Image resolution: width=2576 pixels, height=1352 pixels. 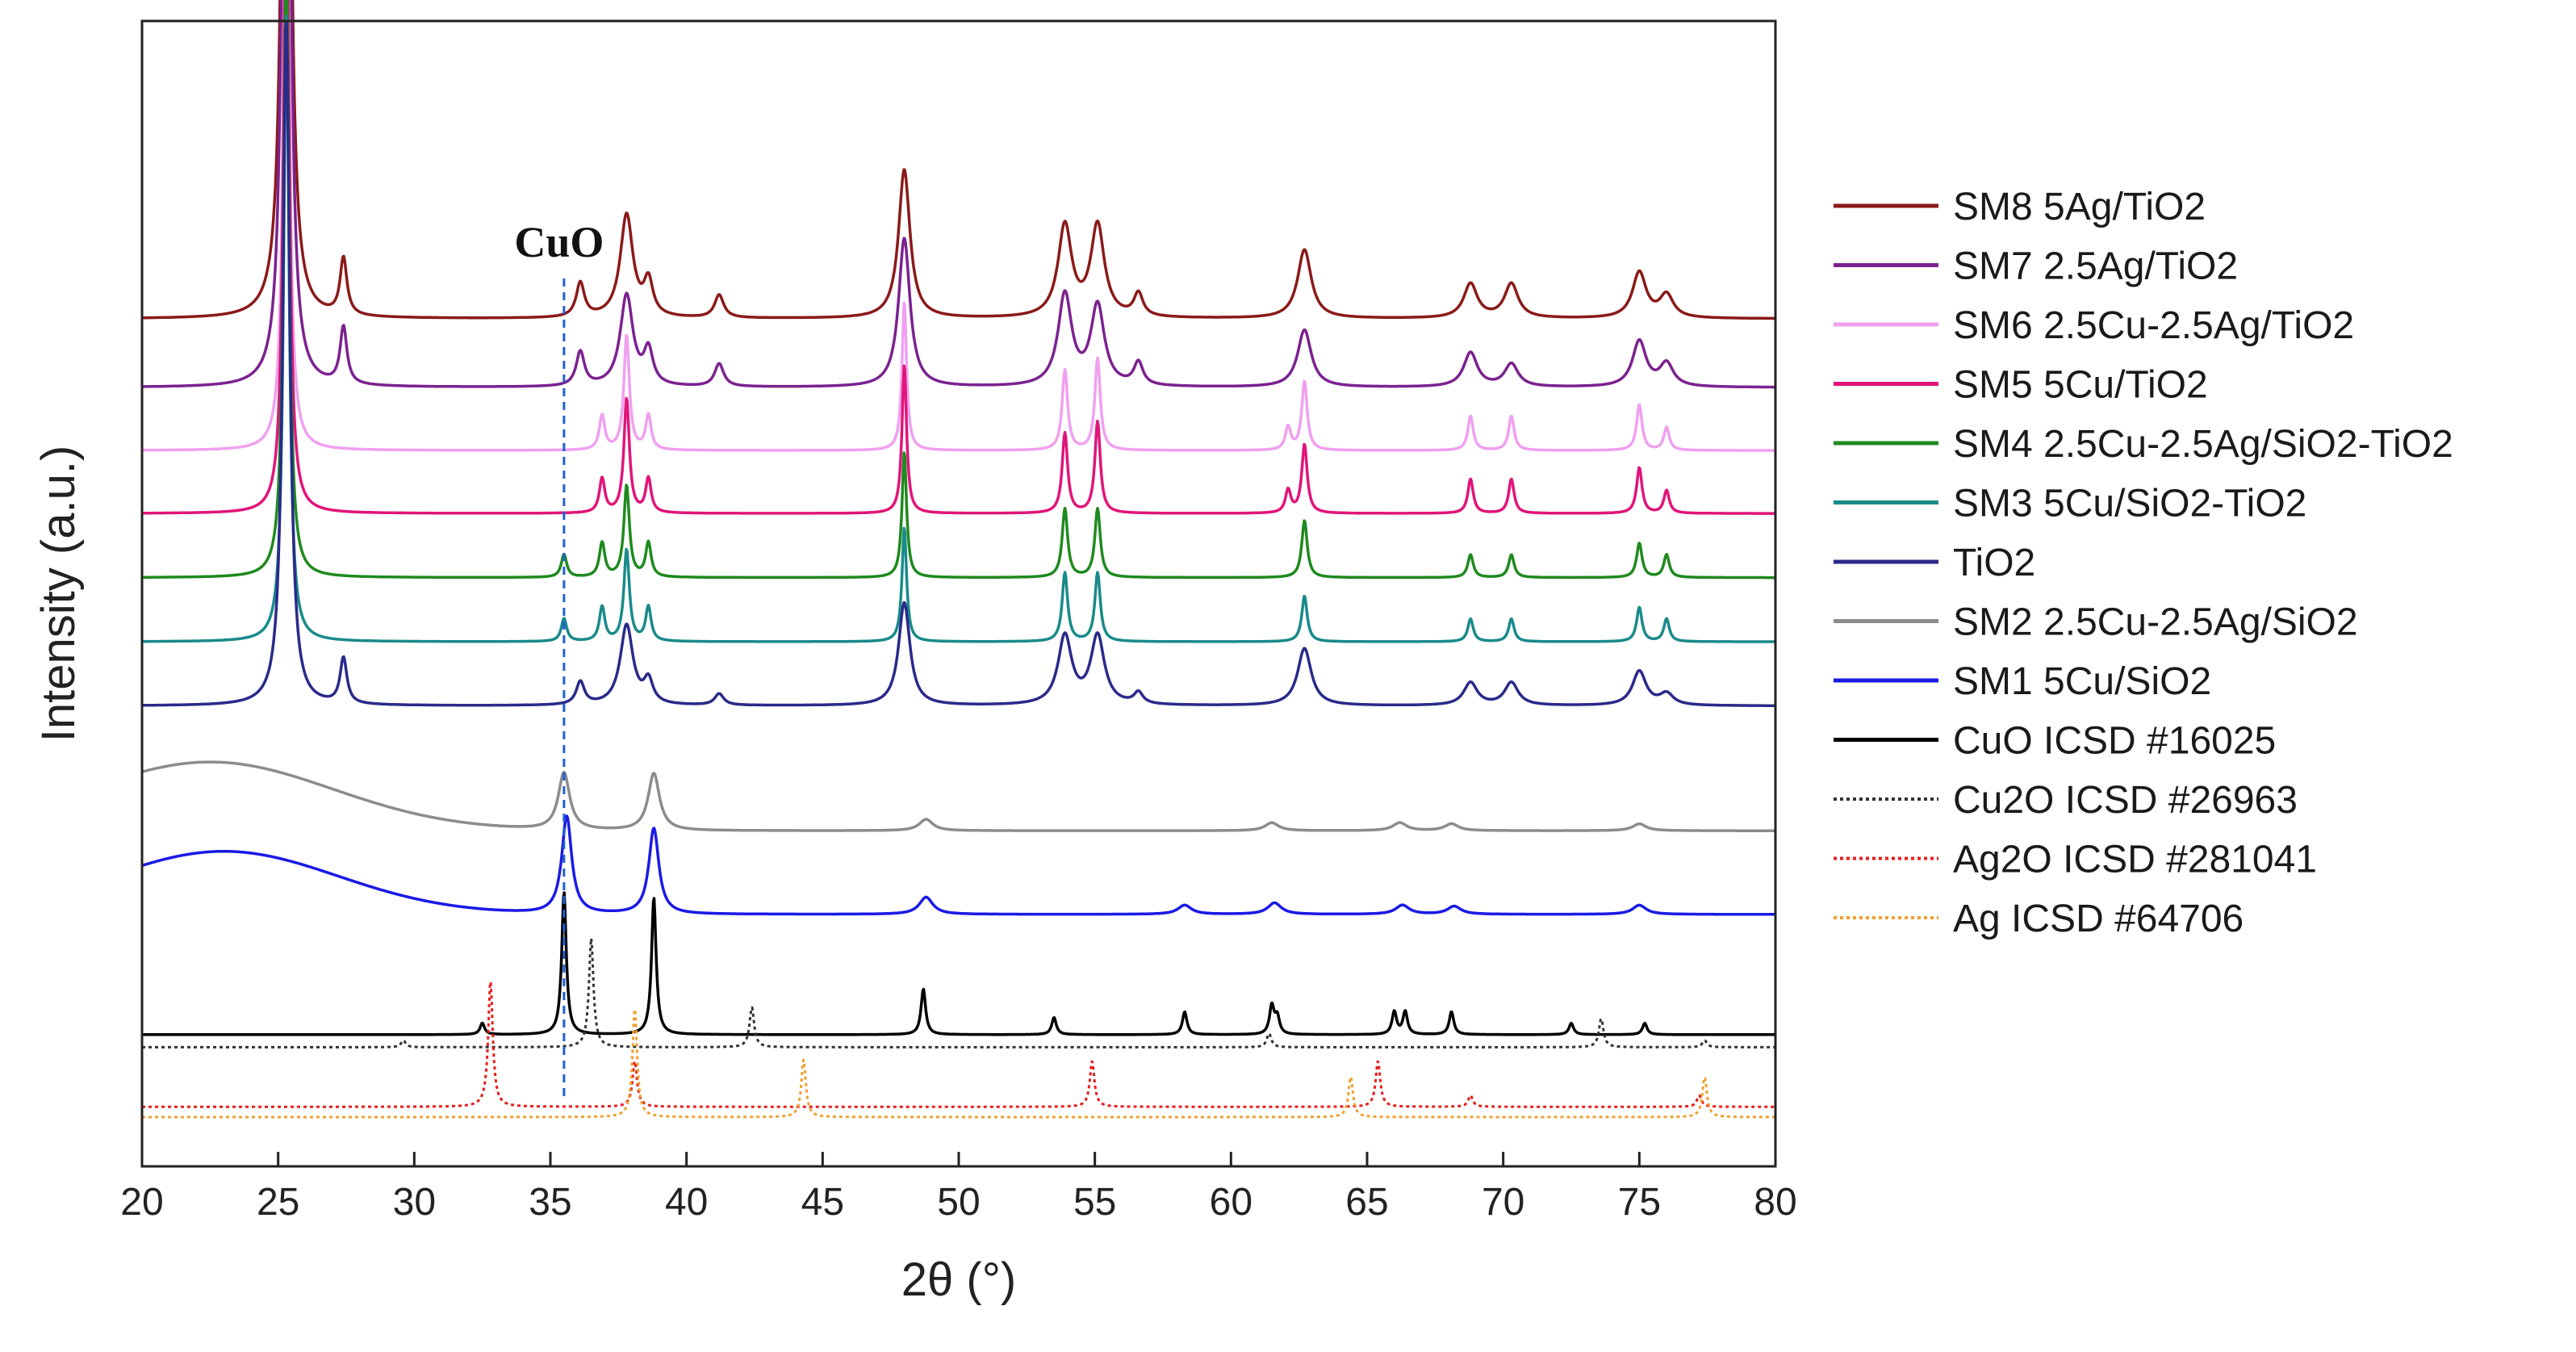 I want to click on x-tick-label-8: 60, so click(x=1231, y=1202).